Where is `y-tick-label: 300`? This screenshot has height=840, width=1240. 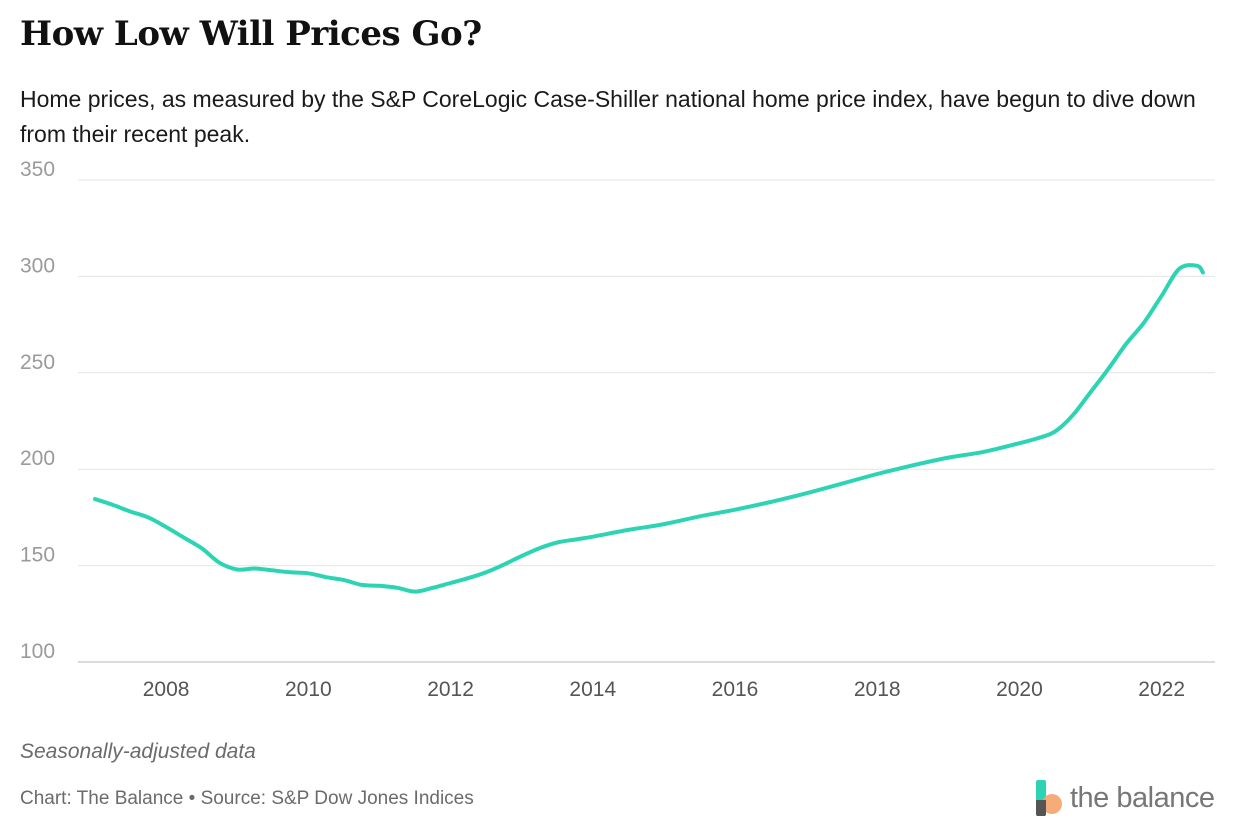
y-tick-label: 300 is located at coordinates (37, 265).